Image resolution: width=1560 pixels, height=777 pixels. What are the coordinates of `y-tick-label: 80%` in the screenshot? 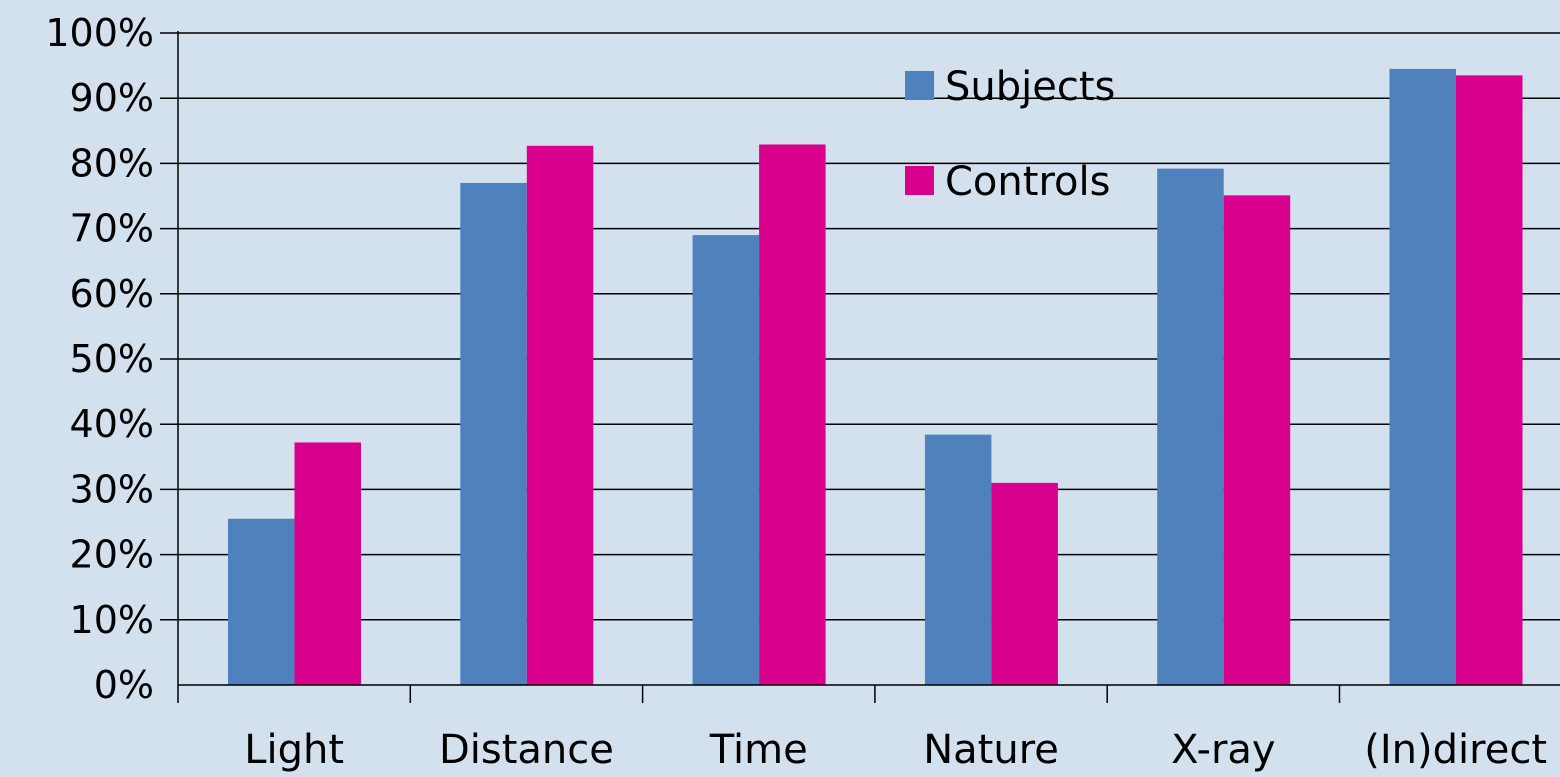 It's located at (112, 163).